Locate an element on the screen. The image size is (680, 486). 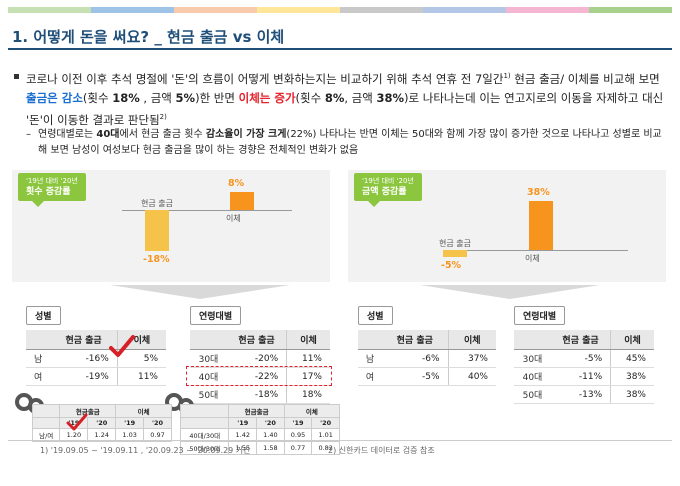
right-age-label: 연령대별 is located at coordinates (540, 315).